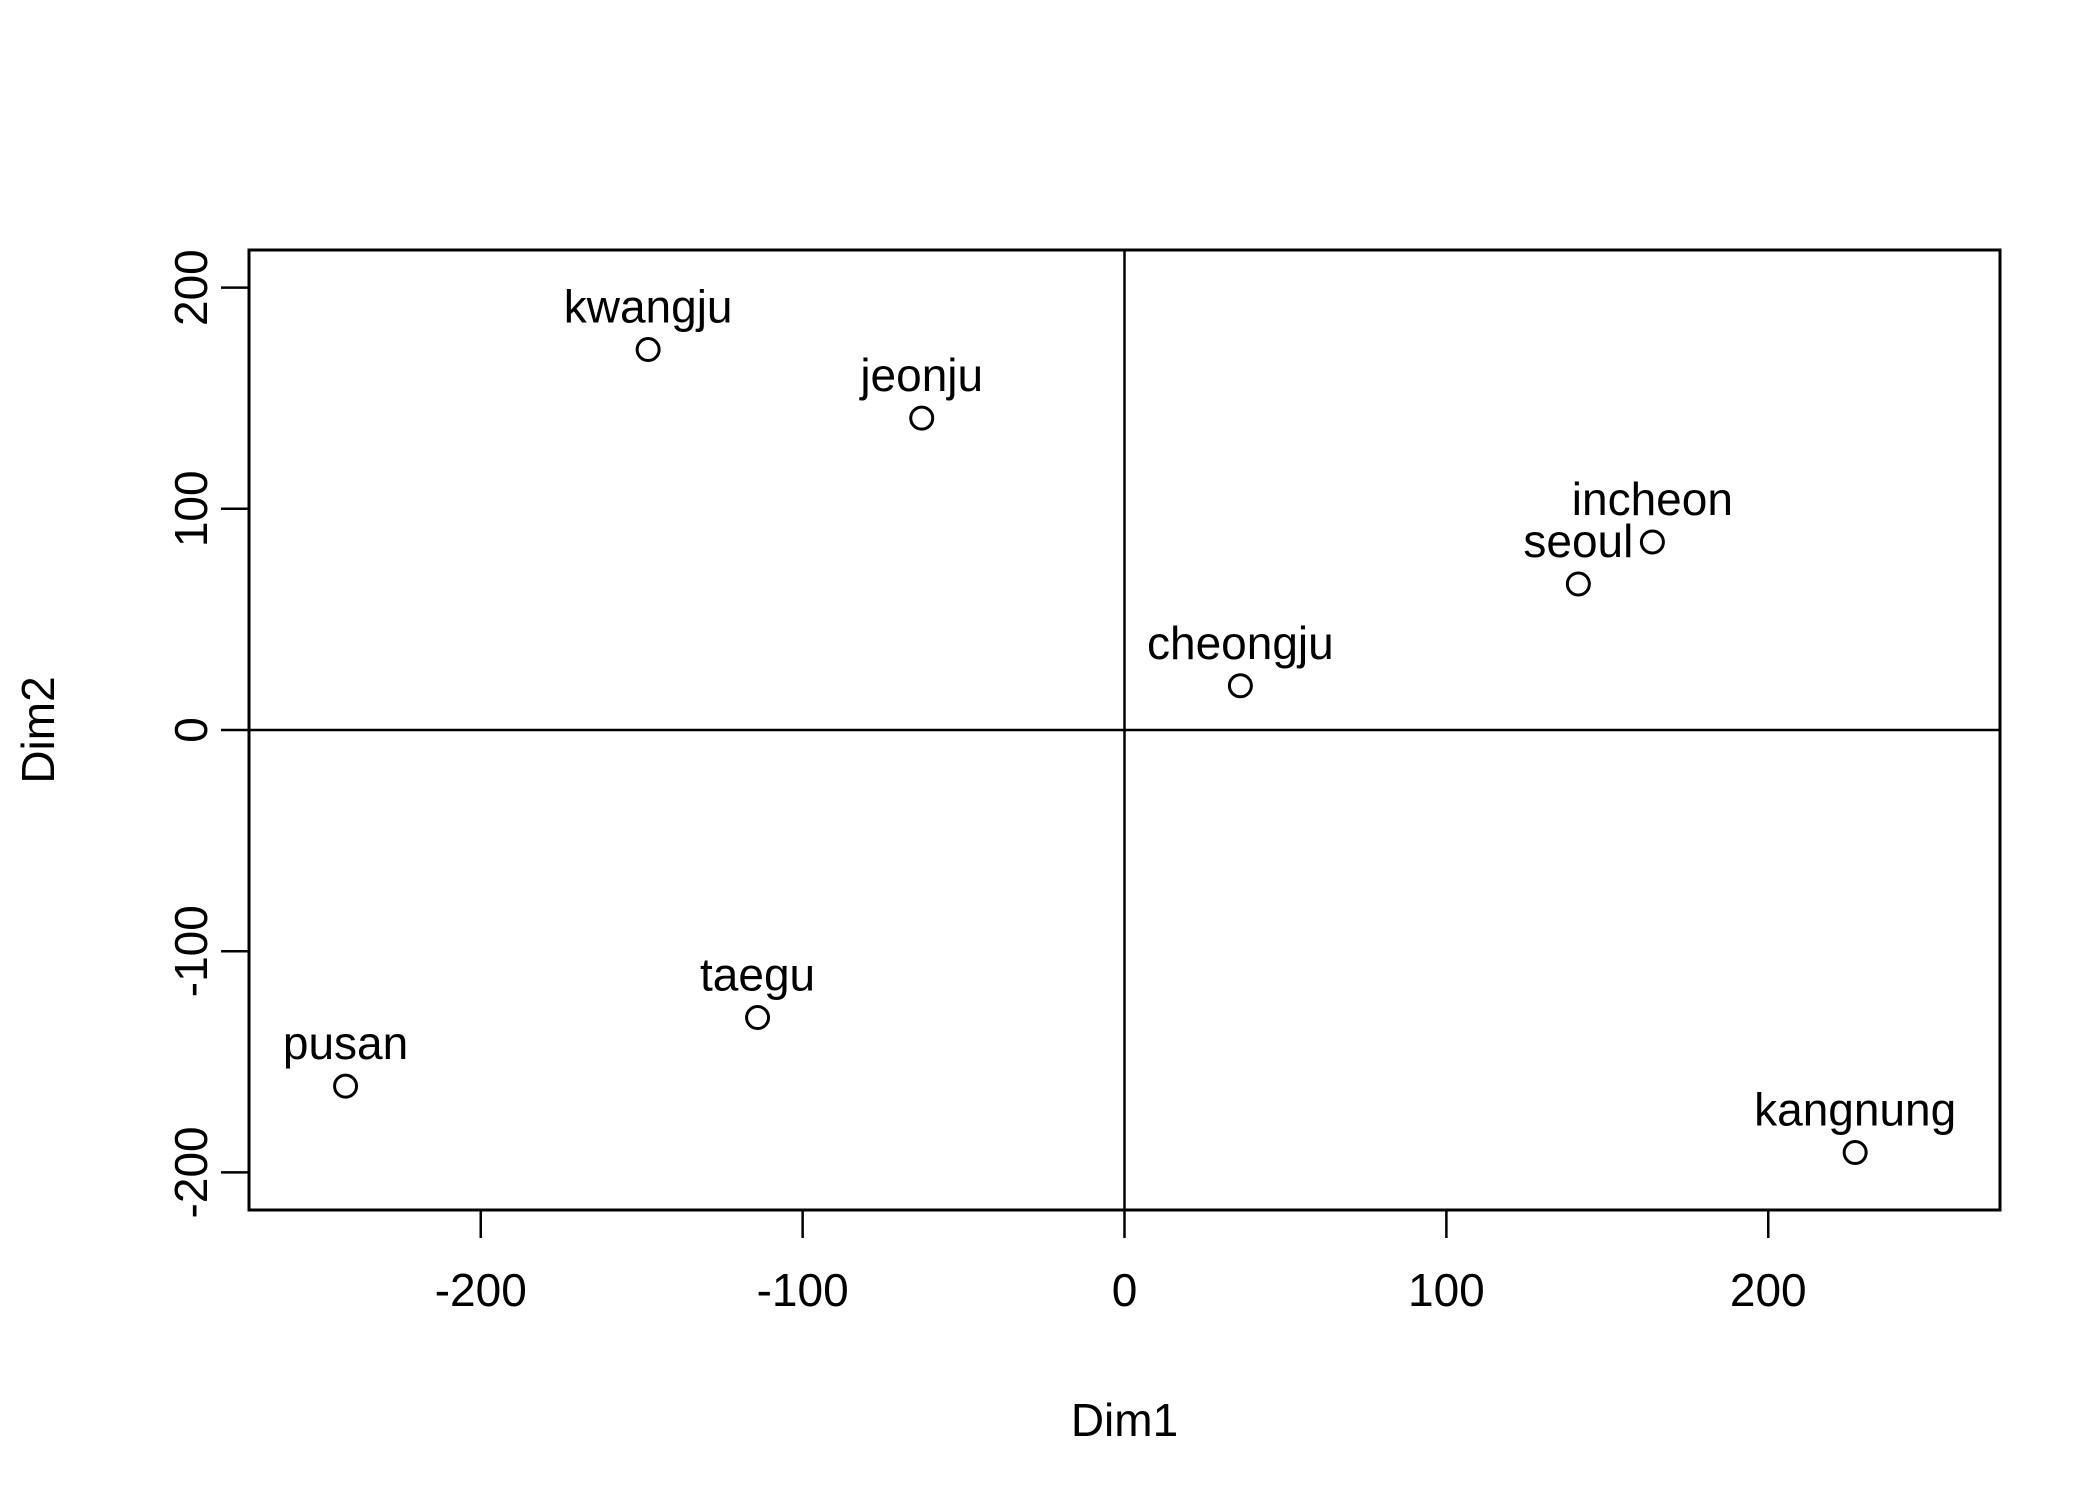 Image resolution: width=2100 pixels, height=1500 pixels. I want to click on y-tick-label: 0, so click(191, 730).